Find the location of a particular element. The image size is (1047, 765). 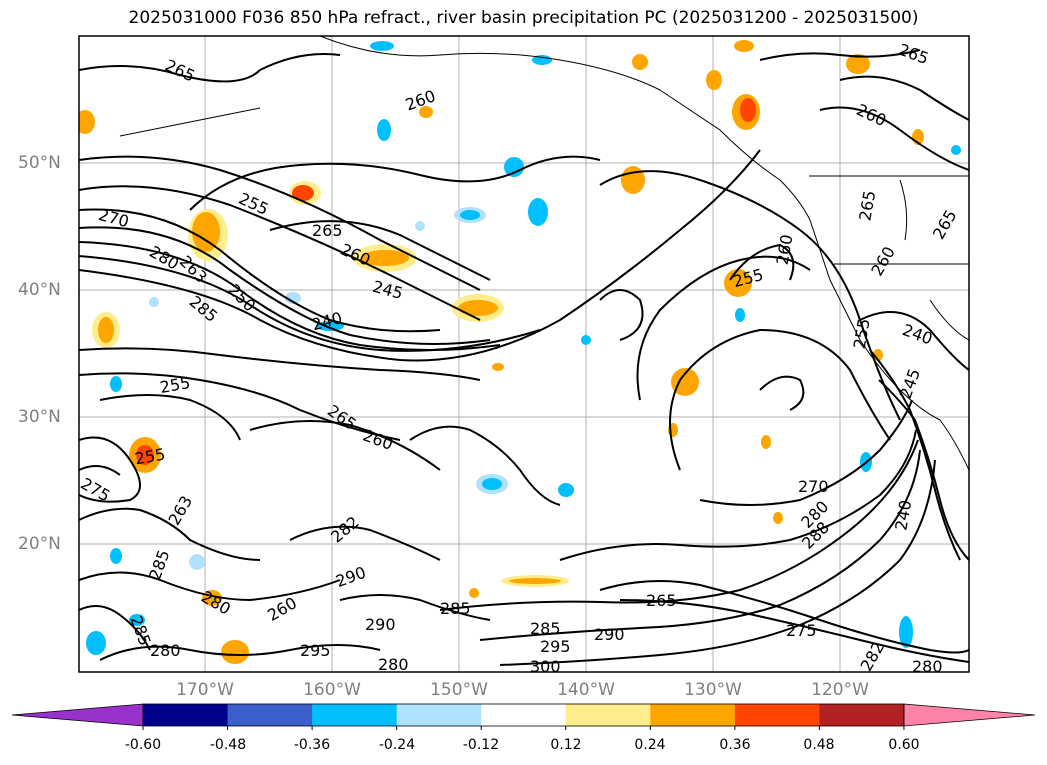

lat-label: 50°N is located at coordinates (39, 163).